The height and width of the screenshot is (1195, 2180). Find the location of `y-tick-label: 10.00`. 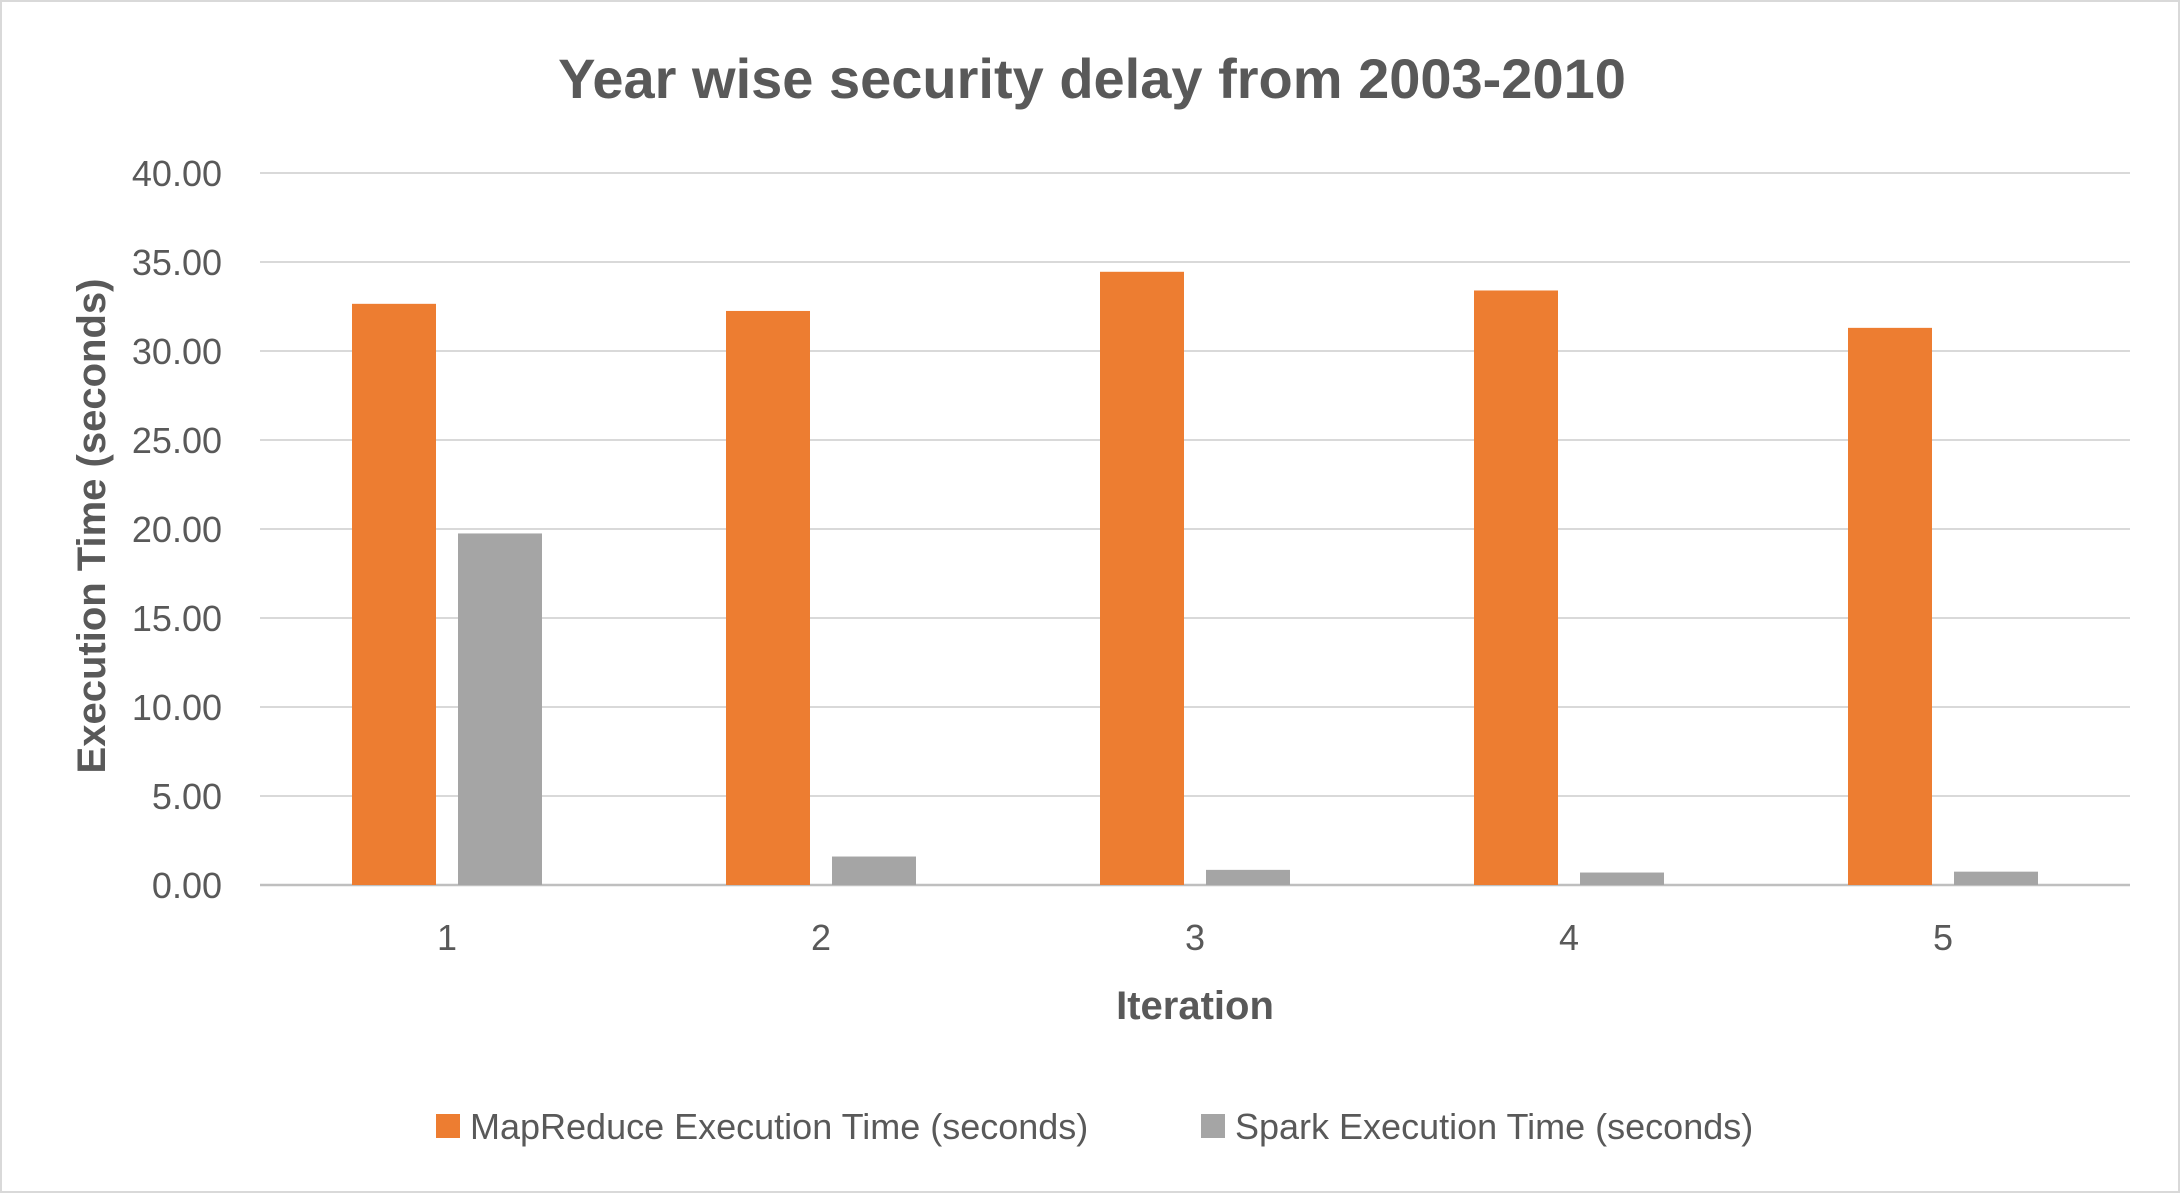

y-tick-label: 10.00 is located at coordinates (177, 707).